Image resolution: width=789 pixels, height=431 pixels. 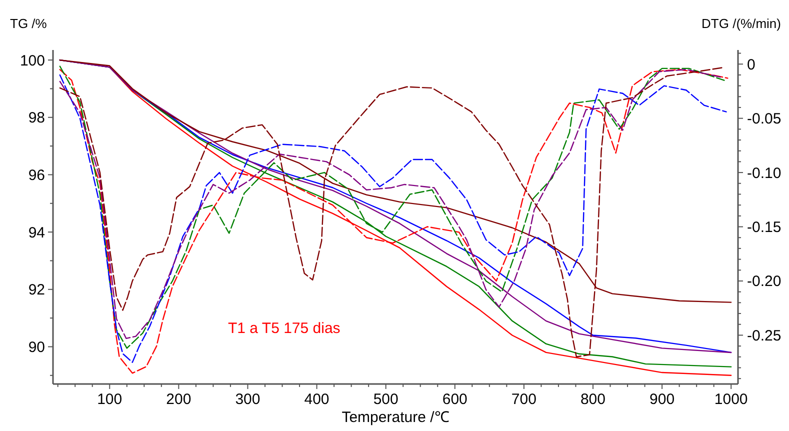 What do you see at coordinates (385, 399) in the screenshot?
I see `x-tick-label: 500` at bounding box center [385, 399].